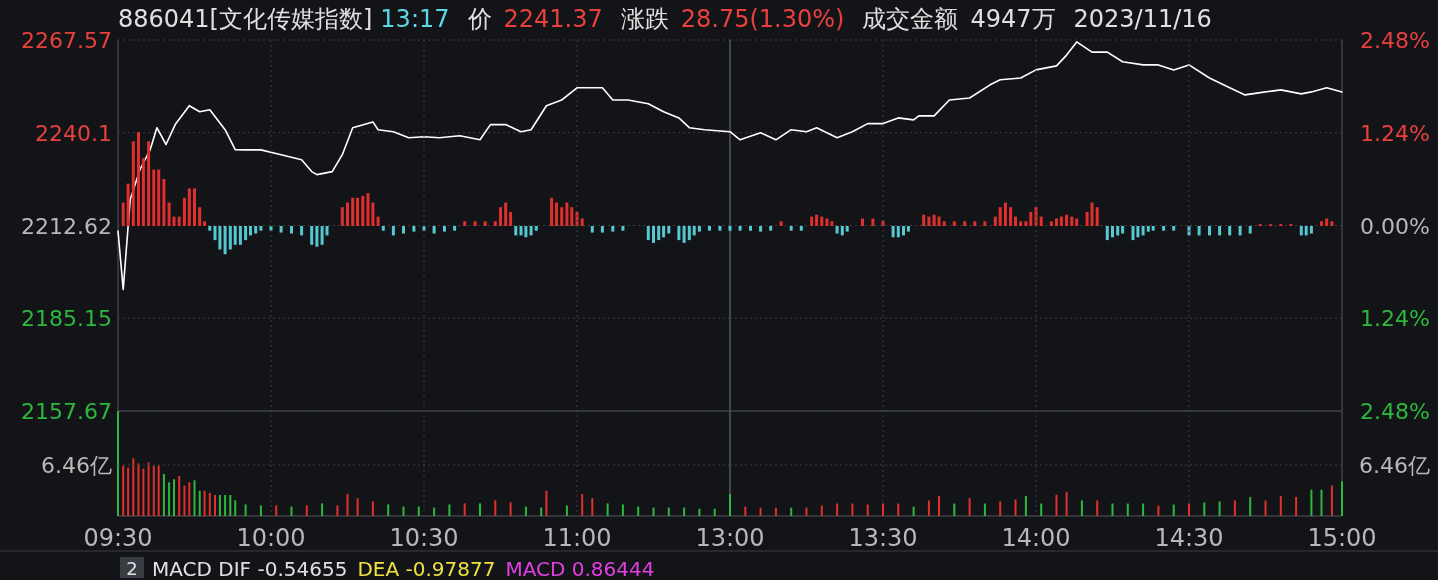 The height and width of the screenshot is (580, 1438). Describe the element at coordinates (250, 568) in the screenshot. I see `text: MACD DIF -0.54655` at that location.